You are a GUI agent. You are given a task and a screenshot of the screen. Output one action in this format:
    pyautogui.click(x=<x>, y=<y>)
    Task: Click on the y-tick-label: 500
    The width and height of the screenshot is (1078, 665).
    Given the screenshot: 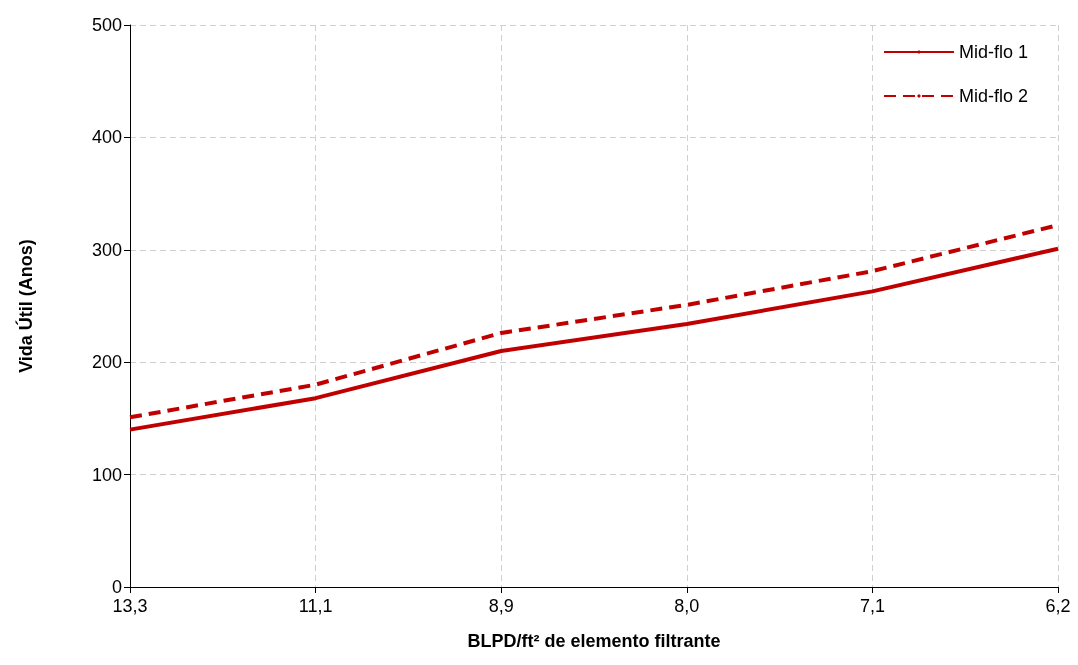 What is the action you would take?
    pyautogui.click(x=106, y=25)
    